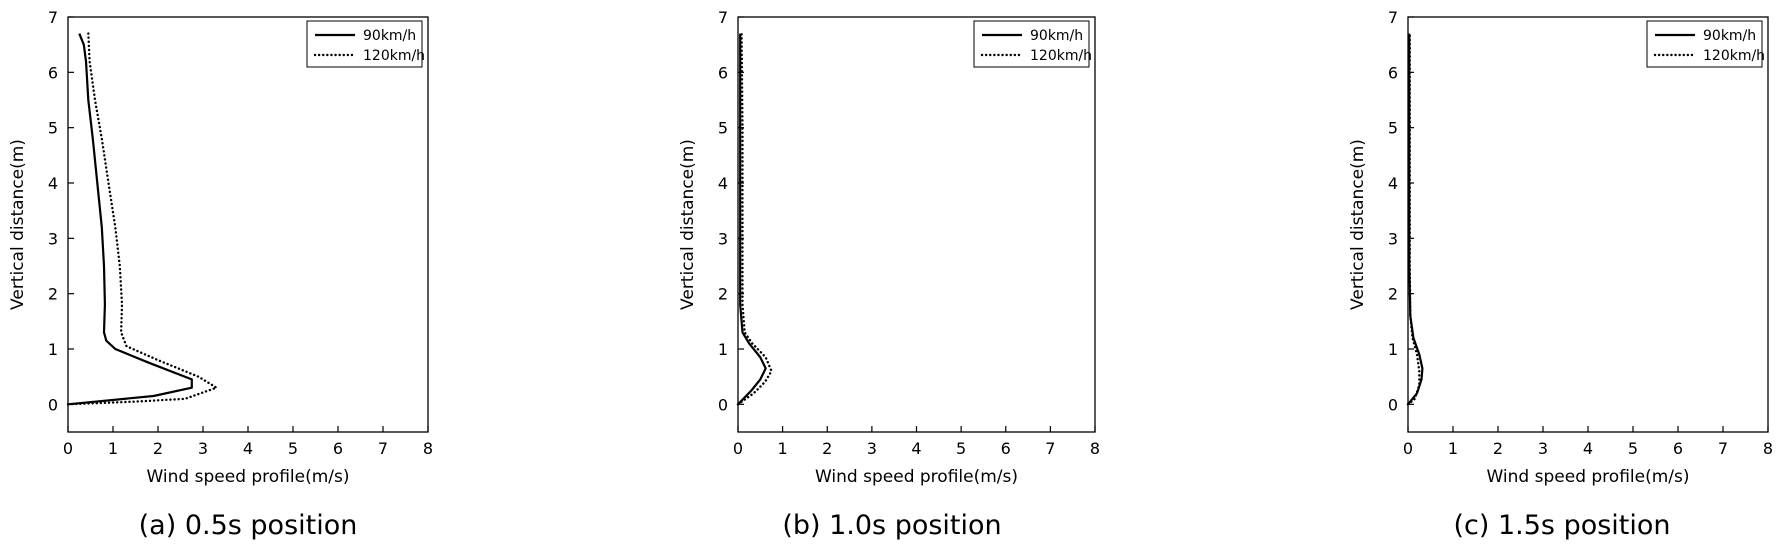  Describe the element at coordinates (248, 525) in the screenshot. I see `panel-caption: (a) 0.5s position` at that location.